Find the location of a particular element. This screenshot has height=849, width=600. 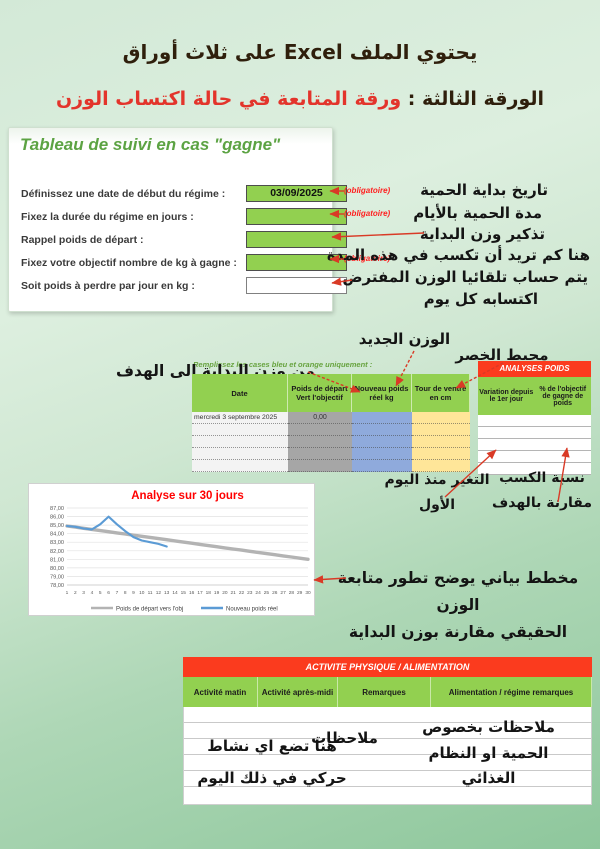

startweight-input is located at coordinates (296, 239).